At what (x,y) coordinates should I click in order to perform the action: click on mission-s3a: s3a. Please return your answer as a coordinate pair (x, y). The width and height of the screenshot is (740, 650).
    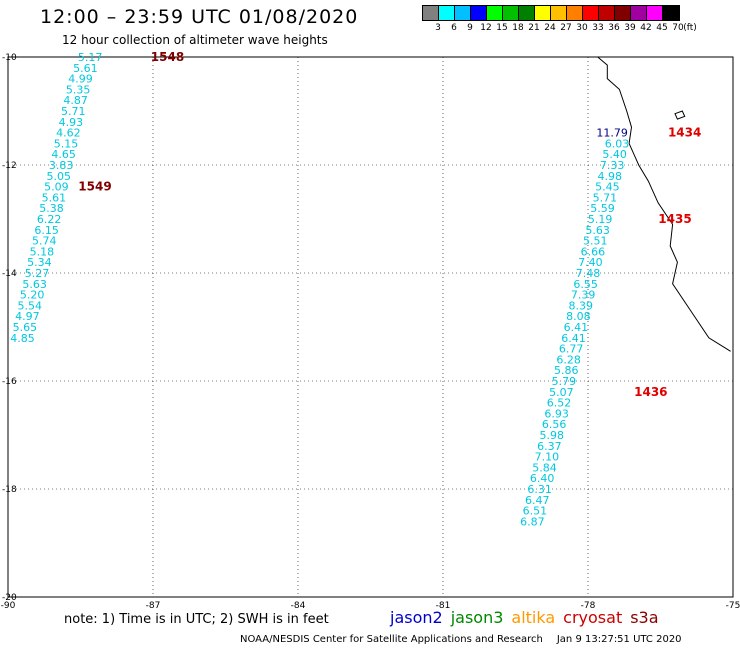
    Looking at the image, I should click on (644, 617).